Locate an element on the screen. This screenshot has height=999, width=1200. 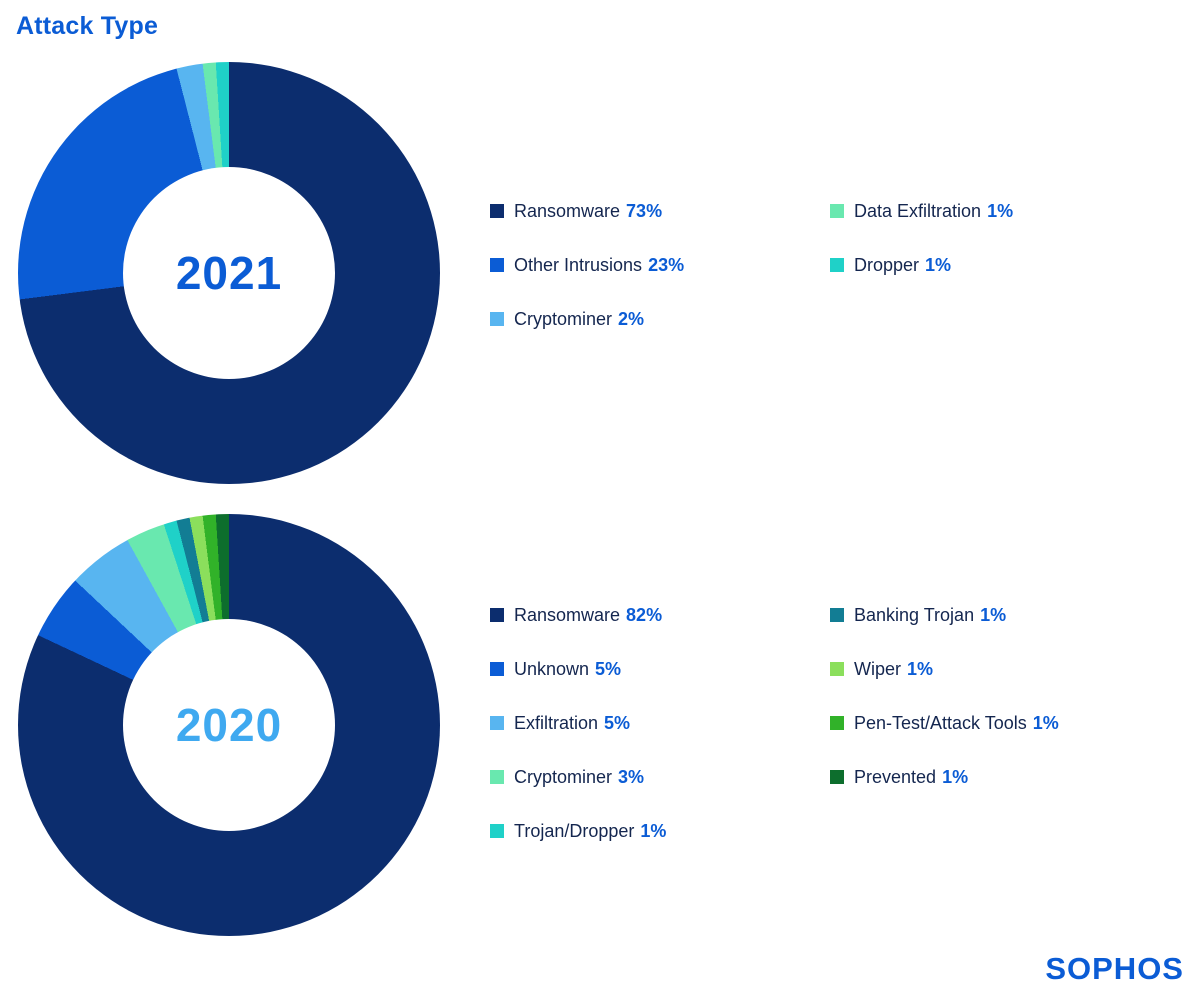
donut-chart-2020: 2020 is located at coordinates (229, 725).